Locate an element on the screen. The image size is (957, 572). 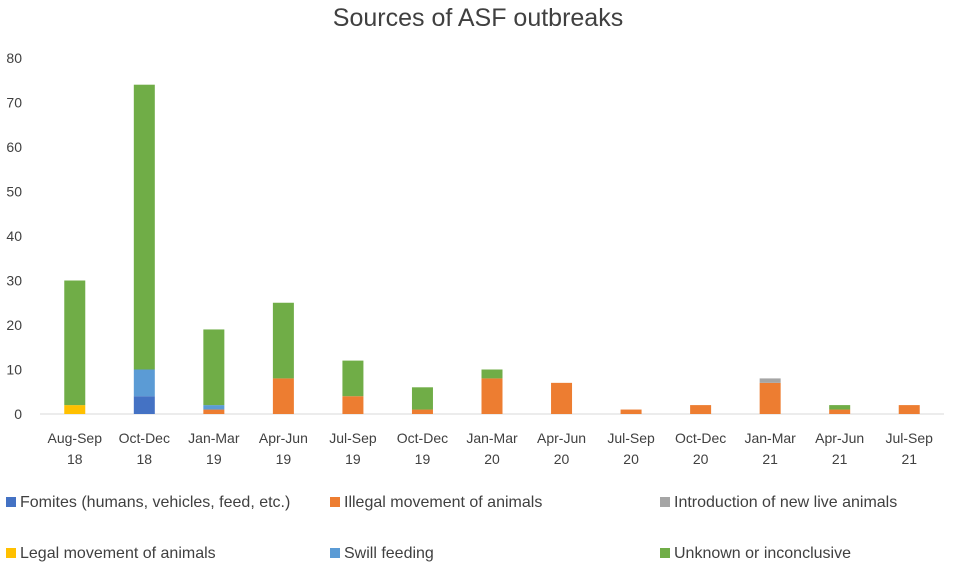
y-tick-label: 40 is located at coordinates (14, 236).